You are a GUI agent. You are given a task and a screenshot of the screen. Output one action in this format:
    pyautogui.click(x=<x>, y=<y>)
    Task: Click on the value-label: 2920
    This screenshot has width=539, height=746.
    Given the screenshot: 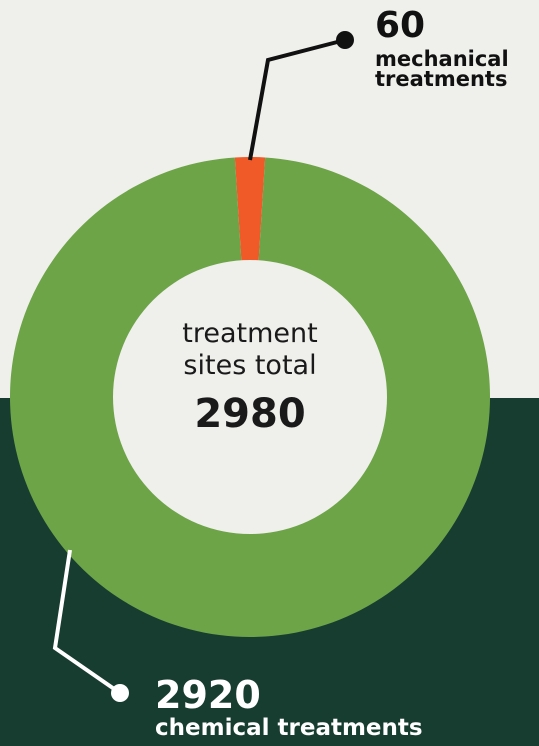 What is the action you would take?
    pyautogui.click(x=208, y=695)
    